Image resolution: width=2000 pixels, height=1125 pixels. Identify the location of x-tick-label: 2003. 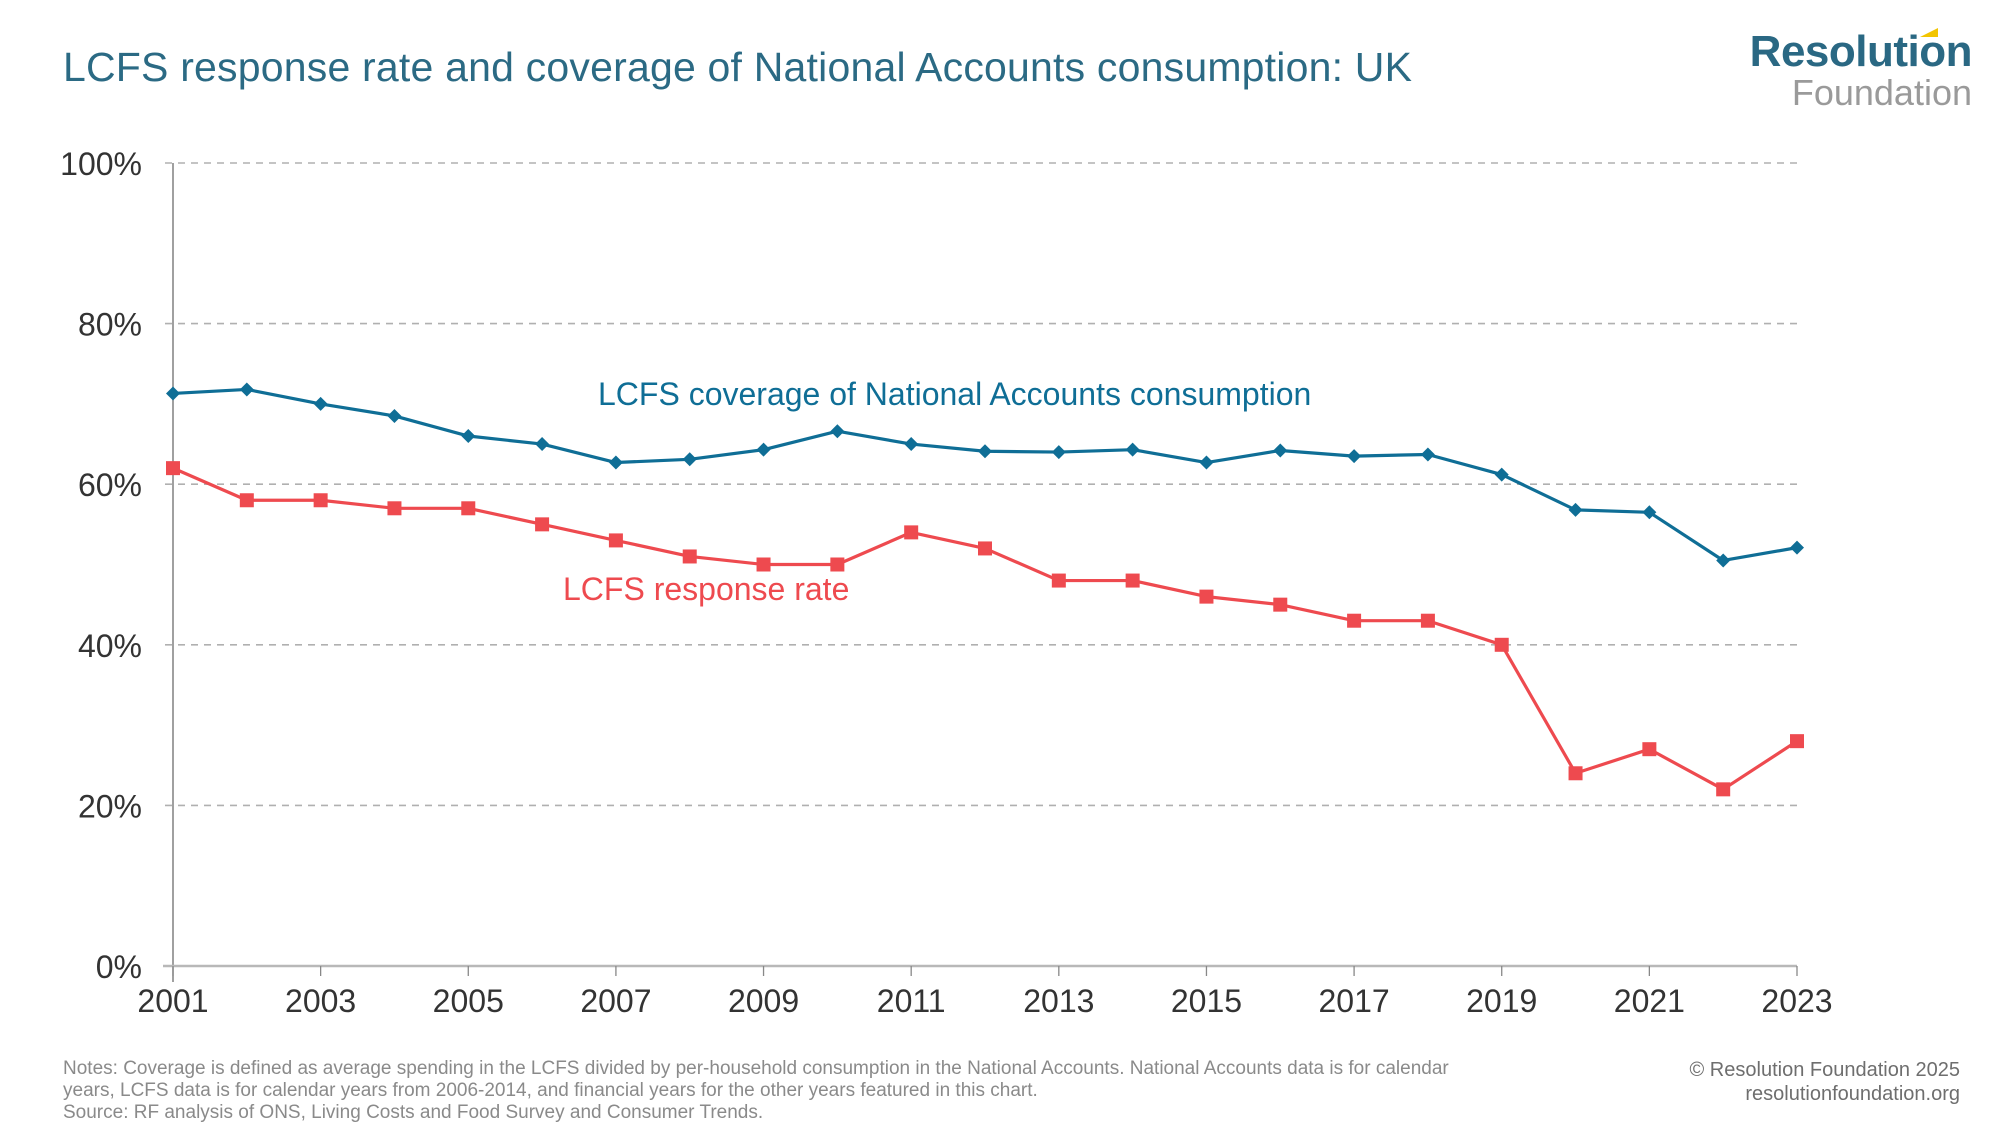
(320, 1001).